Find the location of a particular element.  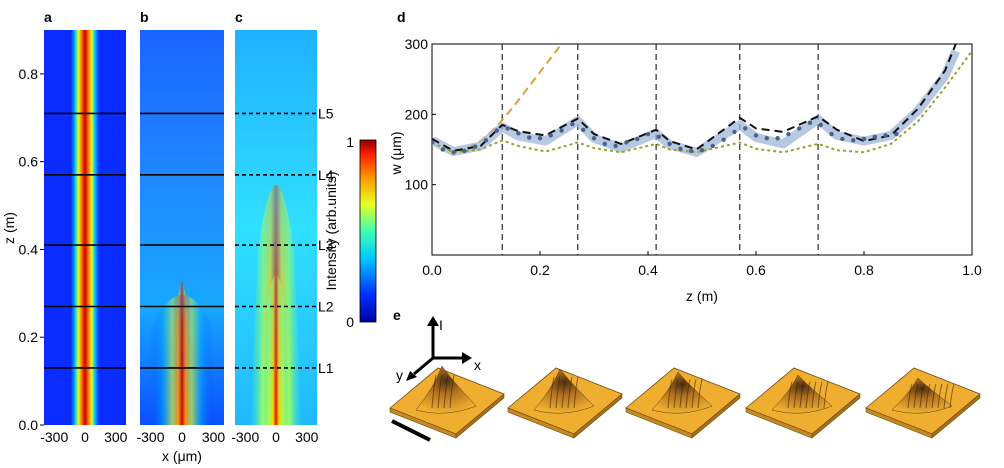

arrowhead-right-icon is located at coordinates (467, 358).